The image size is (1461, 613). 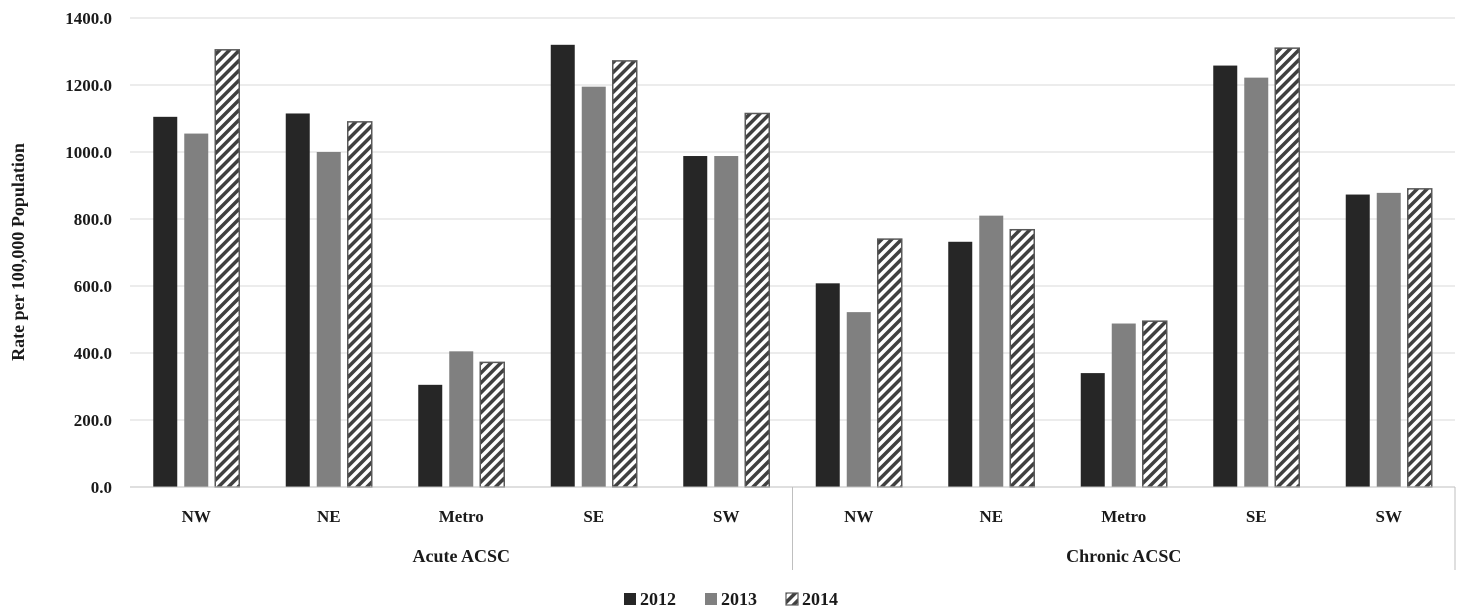 I want to click on bar-2014-chronic-acsc-ne, so click(x=1022, y=358).